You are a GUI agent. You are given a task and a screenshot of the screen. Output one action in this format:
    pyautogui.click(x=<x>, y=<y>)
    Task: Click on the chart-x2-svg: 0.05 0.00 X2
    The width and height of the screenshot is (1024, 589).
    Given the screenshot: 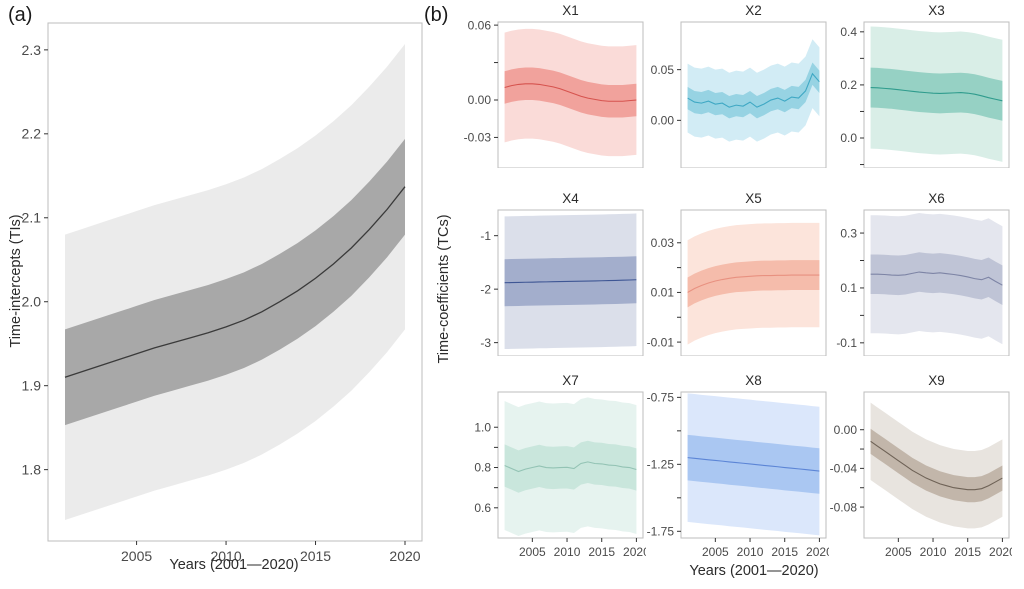 What is the action you would take?
    pyautogui.click(x=739, y=86)
    